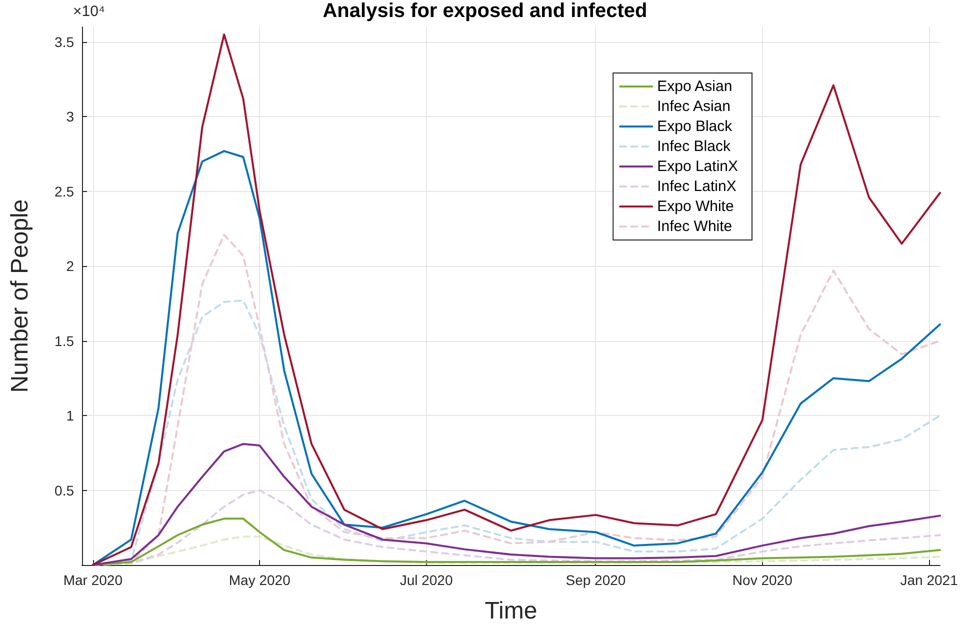 This screenshot has width=967, height=628. Describe the element at coordinates (762, 580) in the screenshot. I see `x-tick-label: Nov 2020` at that location.